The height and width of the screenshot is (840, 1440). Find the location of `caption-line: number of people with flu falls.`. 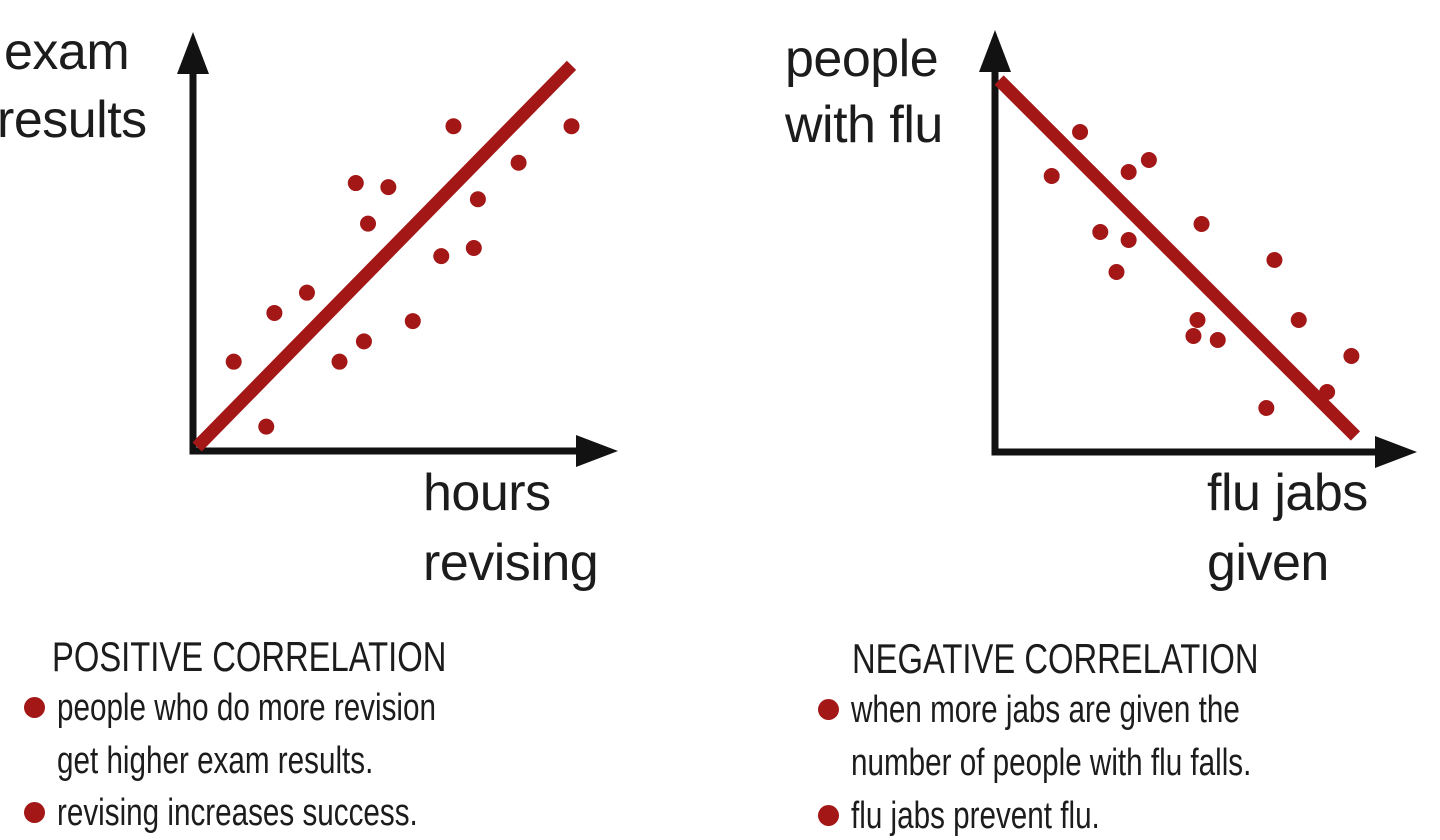

caption-line: number of people with flu falls. is located at coordinates (1051, 763).